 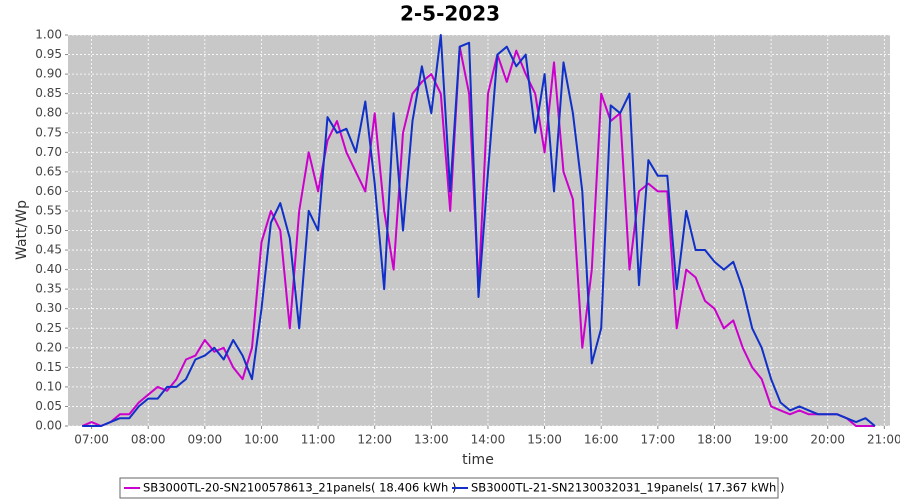 I want to click on x-tick-label: 14:00, so click(x=488, y=440).